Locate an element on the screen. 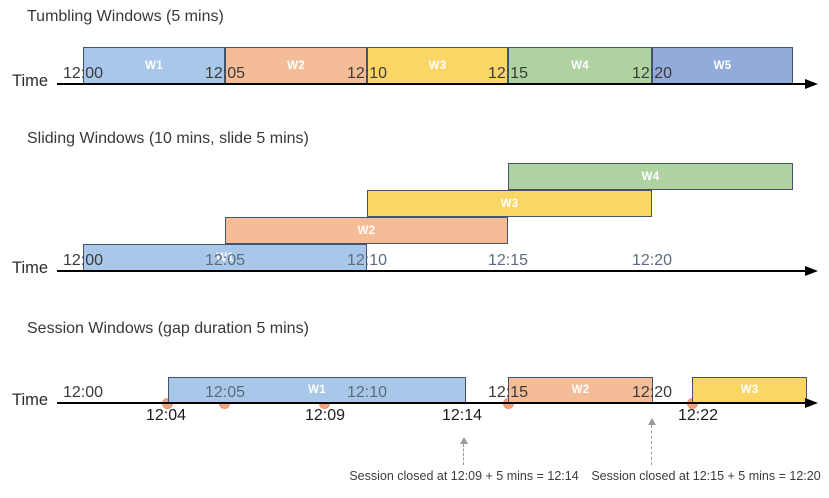 The width and height of the screenshot is (829, 498). window-sliding-w3: W3 is located at coordinates (509, 203).